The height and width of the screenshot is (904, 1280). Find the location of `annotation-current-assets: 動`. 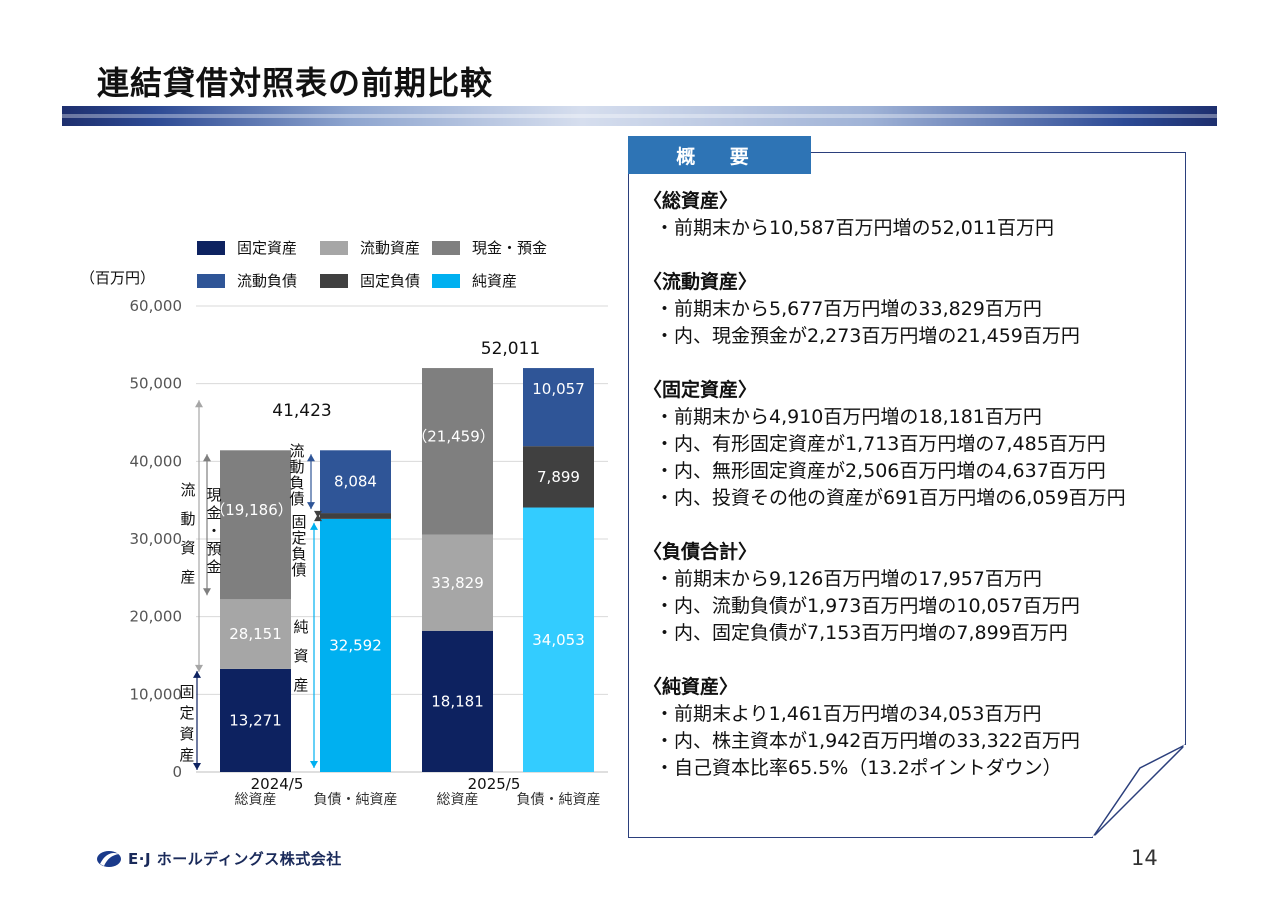

annotation-current-assets: 動 is located at coordinates (187, 519).